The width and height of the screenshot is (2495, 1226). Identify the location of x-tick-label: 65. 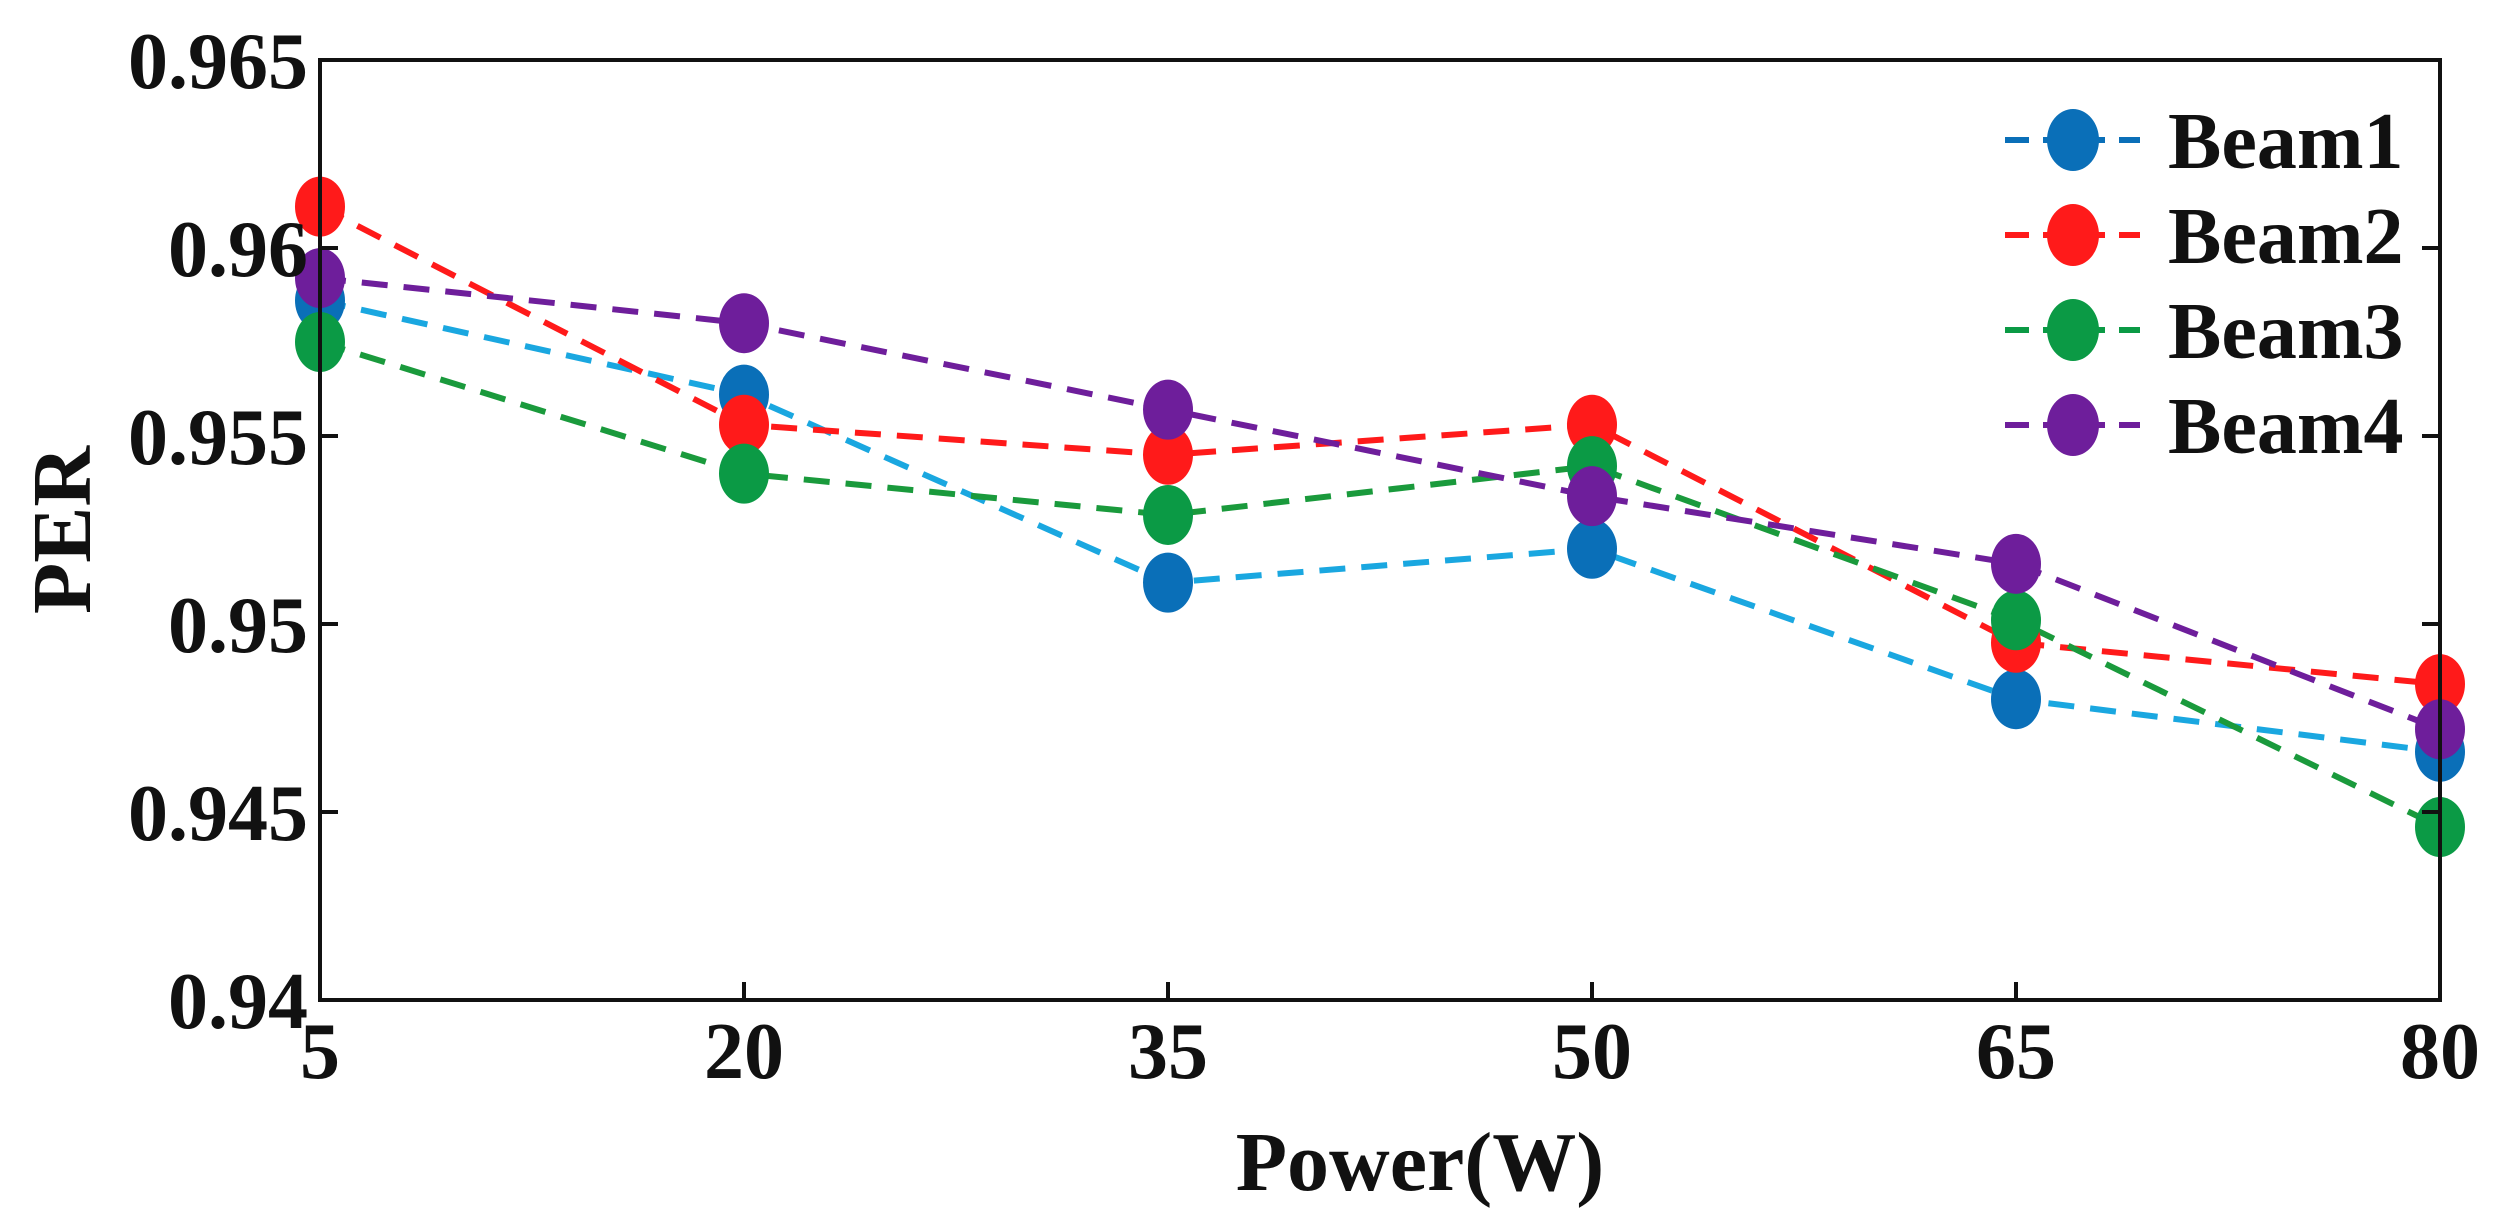
(2016, 1052).